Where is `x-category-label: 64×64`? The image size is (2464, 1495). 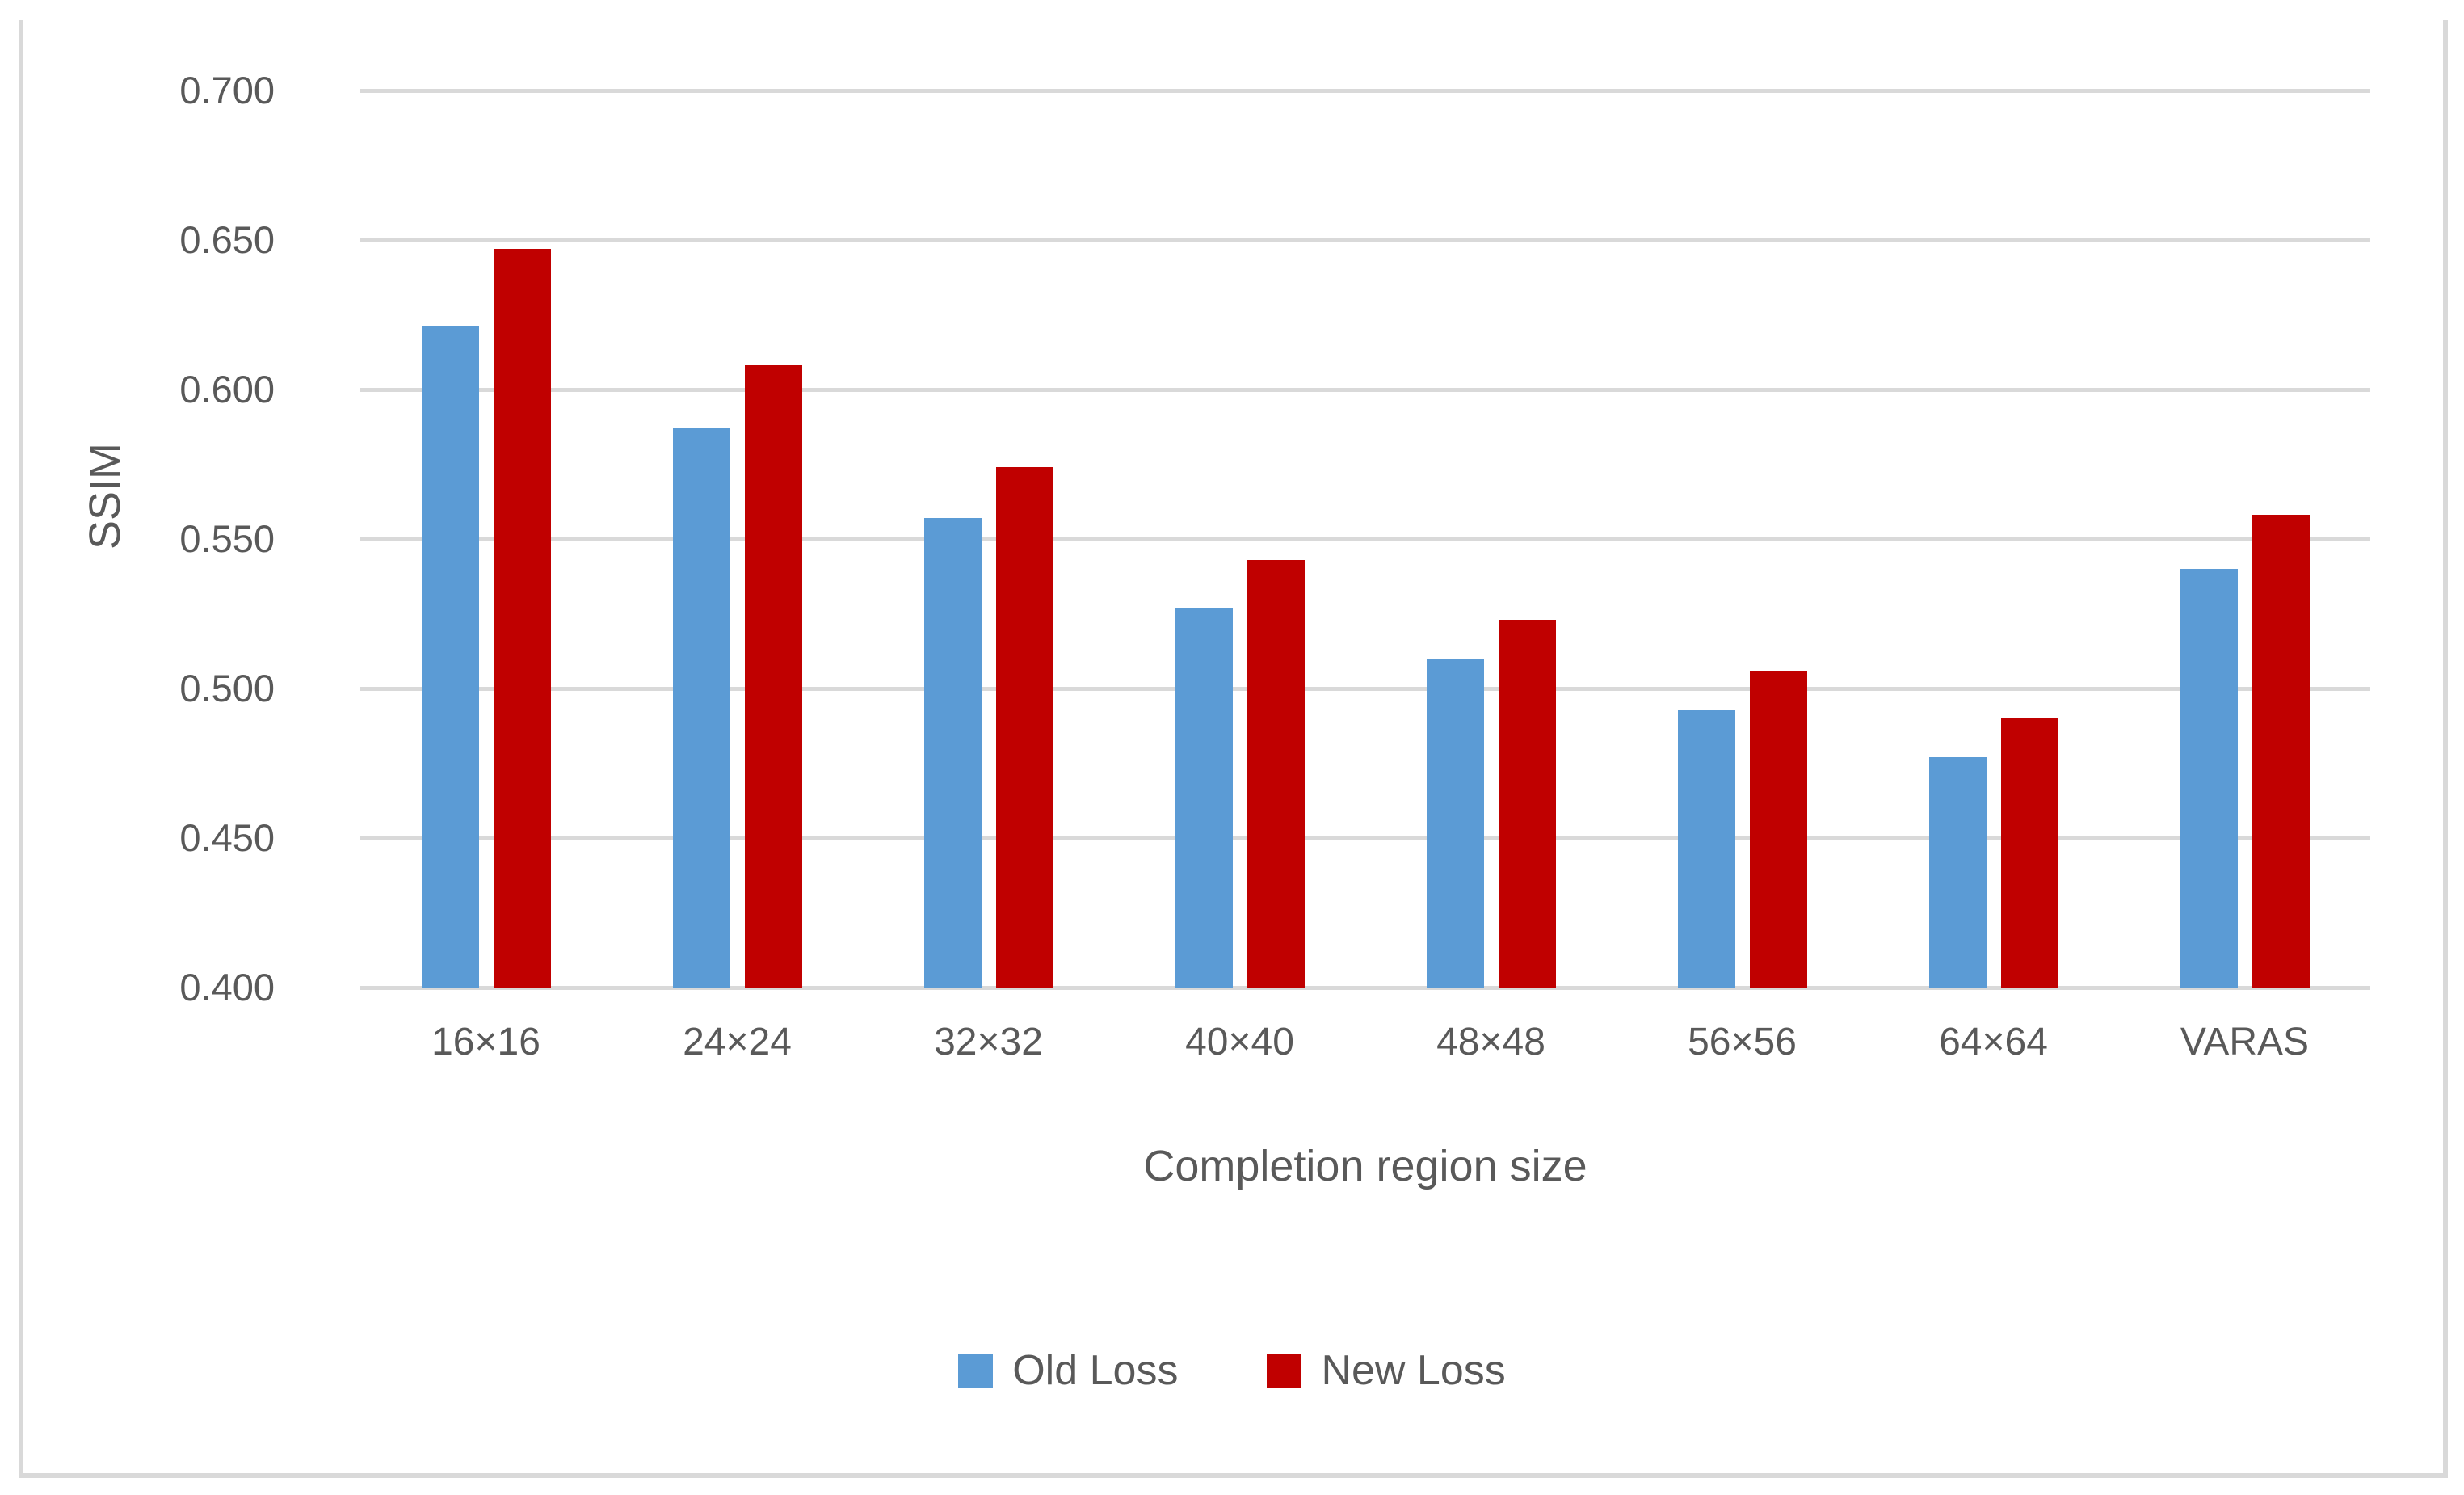 x-category-label: 64×64 is located at coordinates (1993, 1042).